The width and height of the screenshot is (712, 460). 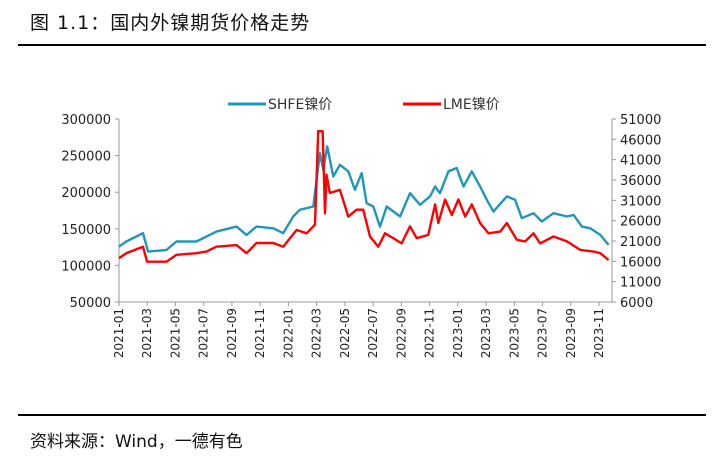 I want to click on x-tick-label: 2022-11, so click(x=430, y=333).